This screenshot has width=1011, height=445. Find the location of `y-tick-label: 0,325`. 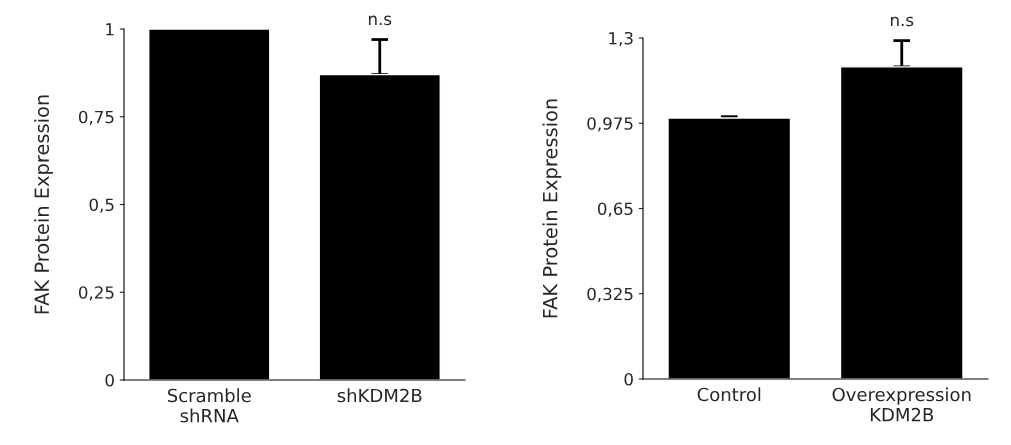

y-tick-label: 0,325 is located at coordinates (610, 295).